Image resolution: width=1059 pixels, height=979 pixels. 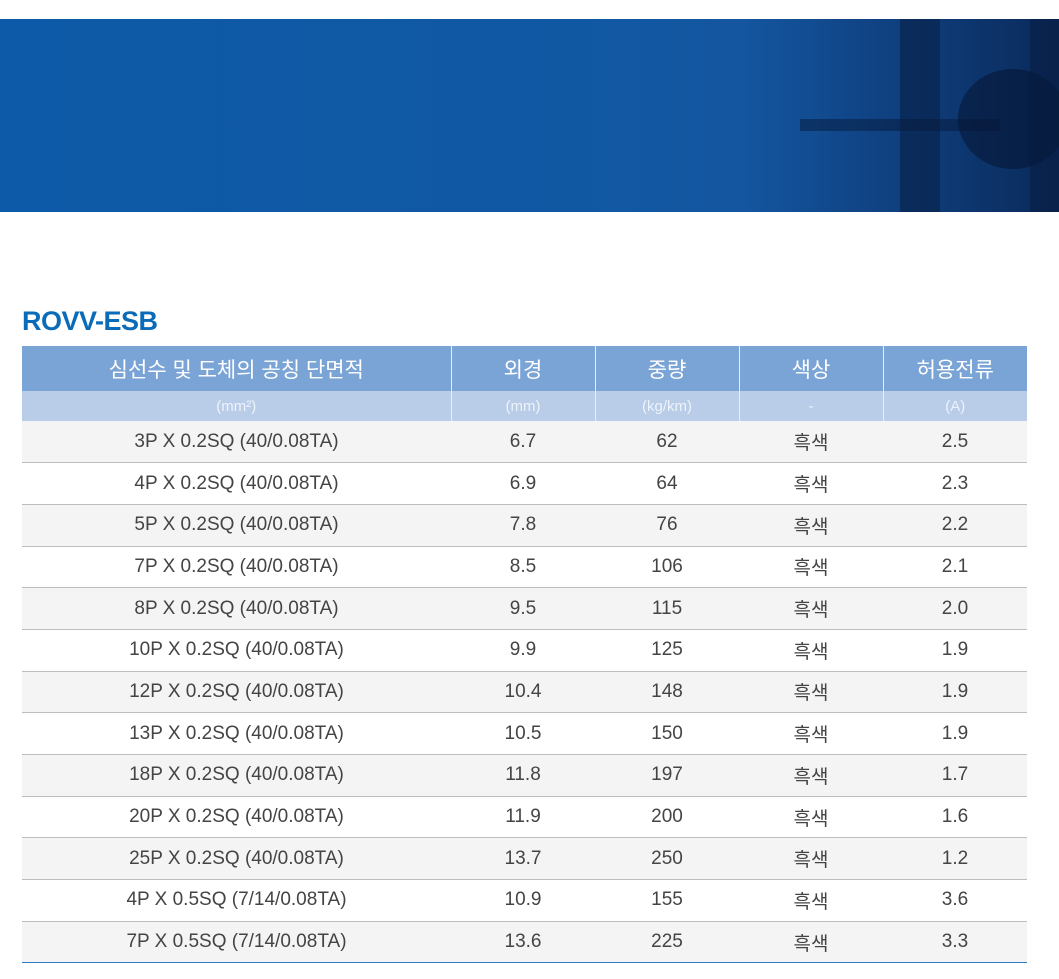 I want to click on cell-conductor-spec: 4P X 0.2SQ (40/0.08TA), so click(x=236, y=483).